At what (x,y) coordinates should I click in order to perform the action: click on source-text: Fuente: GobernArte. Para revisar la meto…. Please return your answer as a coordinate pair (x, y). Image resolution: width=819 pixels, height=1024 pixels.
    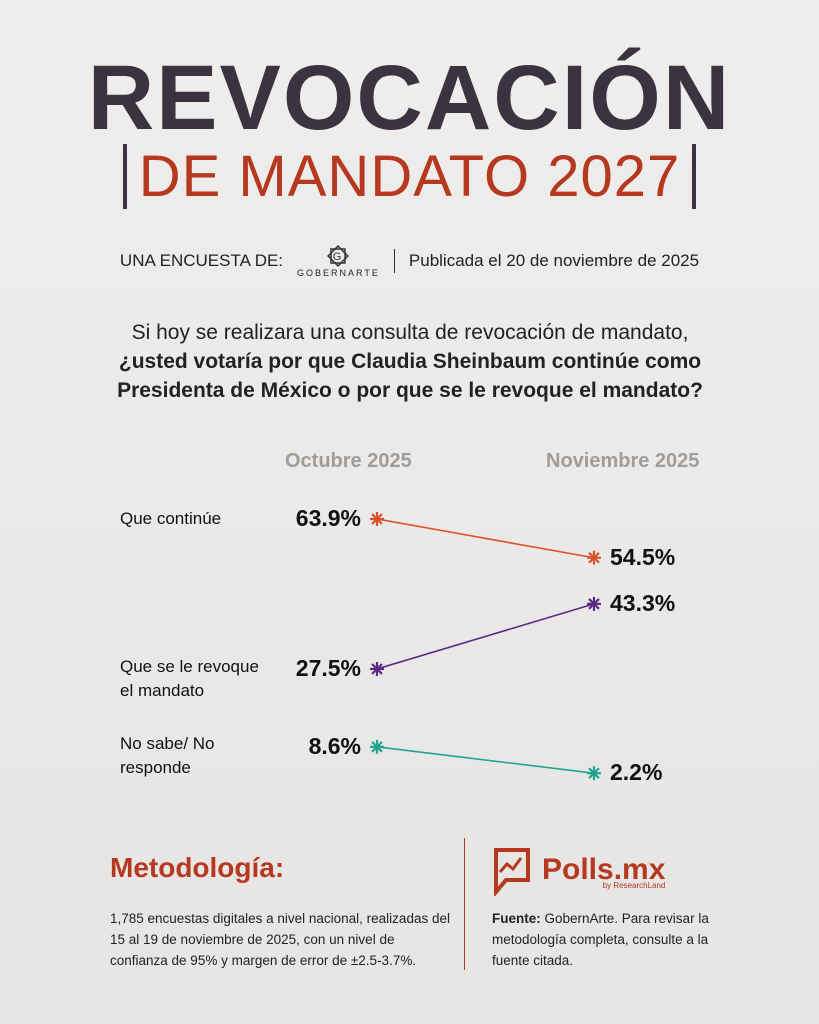
    Looking at the image, I should click on (612, 939).